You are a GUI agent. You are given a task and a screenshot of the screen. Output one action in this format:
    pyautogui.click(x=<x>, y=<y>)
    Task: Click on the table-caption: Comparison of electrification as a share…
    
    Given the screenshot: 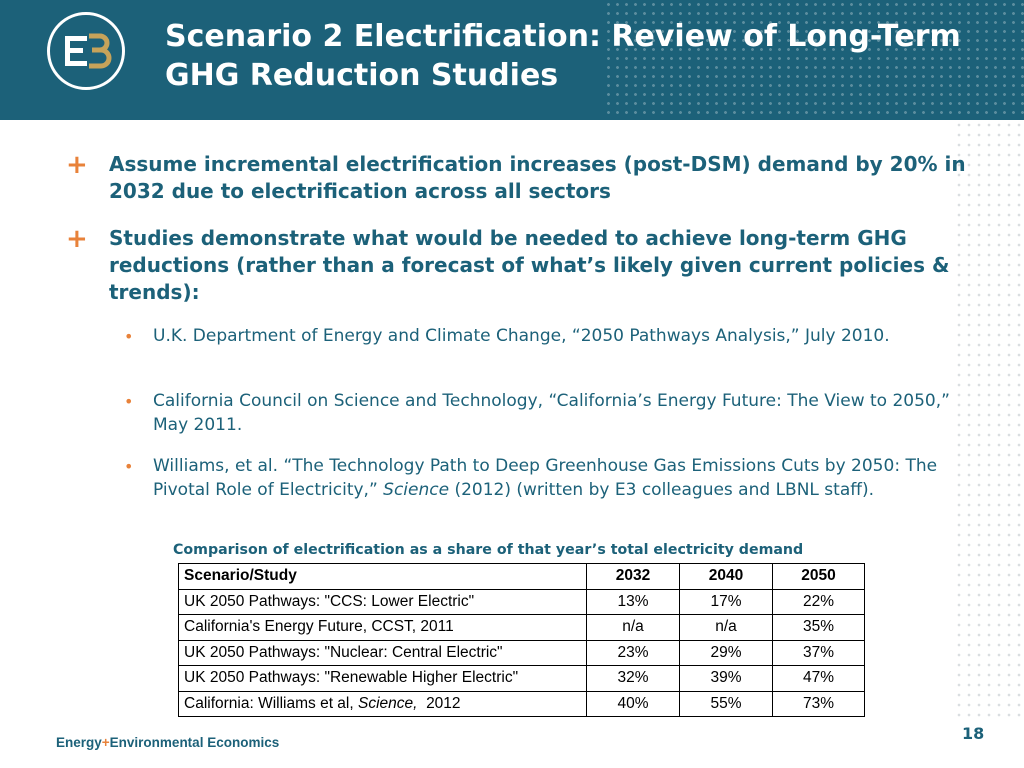 What is the action you would take?
    pyautogui.click(x=488, y=550)
    